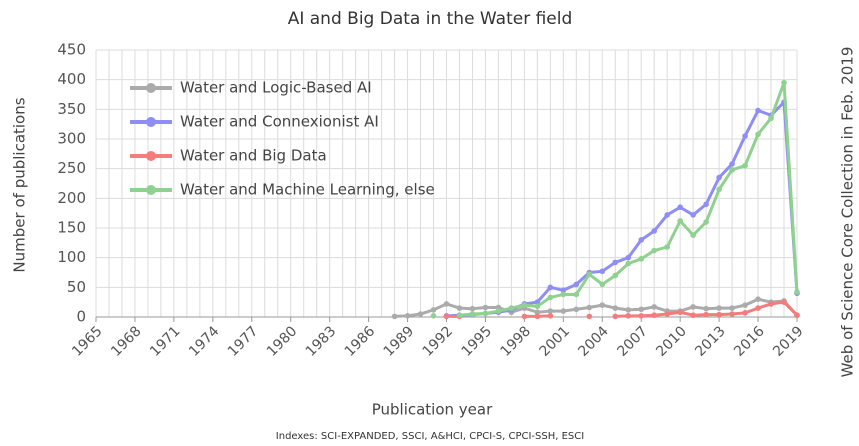 The width and height of the screenshot is (859, 446). What do you see at coordinates (71, 228) in the screenshot?
I see `y-tick-label: 150` at bounding box center [71, 228].